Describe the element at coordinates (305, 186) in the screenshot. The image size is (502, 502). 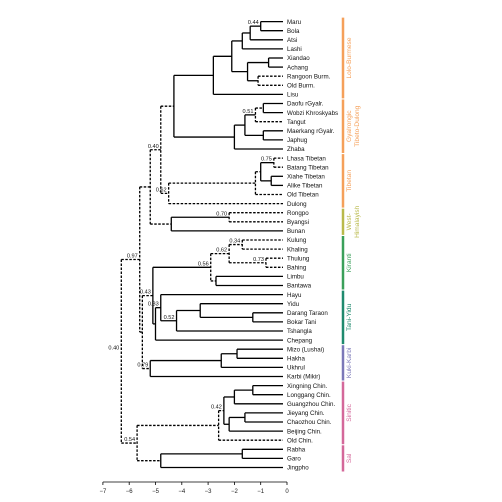
I see `leaf-label: Alike Tibetan` at that location.